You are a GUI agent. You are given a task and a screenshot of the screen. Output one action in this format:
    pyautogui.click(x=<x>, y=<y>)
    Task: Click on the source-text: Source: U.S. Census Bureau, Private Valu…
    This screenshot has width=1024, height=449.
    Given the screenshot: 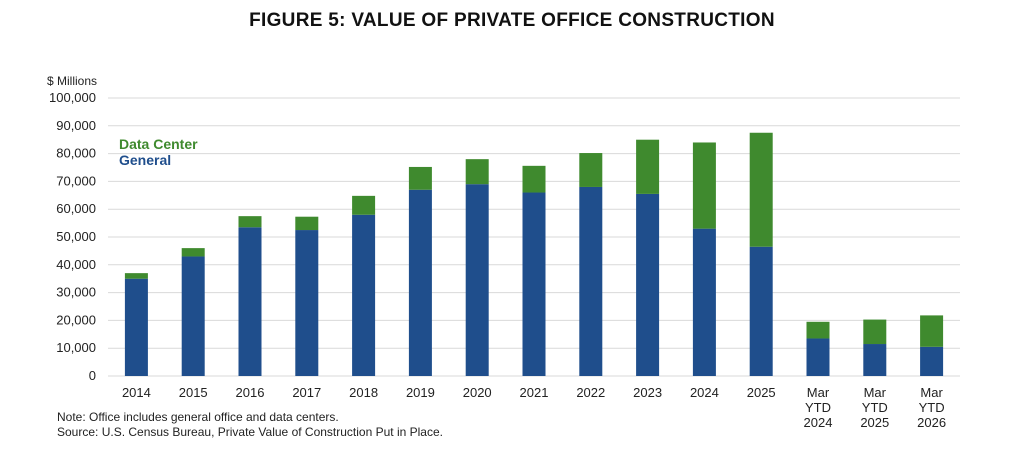 What is the action you would take?
    pyautogui.click(x=250, y=432)
    